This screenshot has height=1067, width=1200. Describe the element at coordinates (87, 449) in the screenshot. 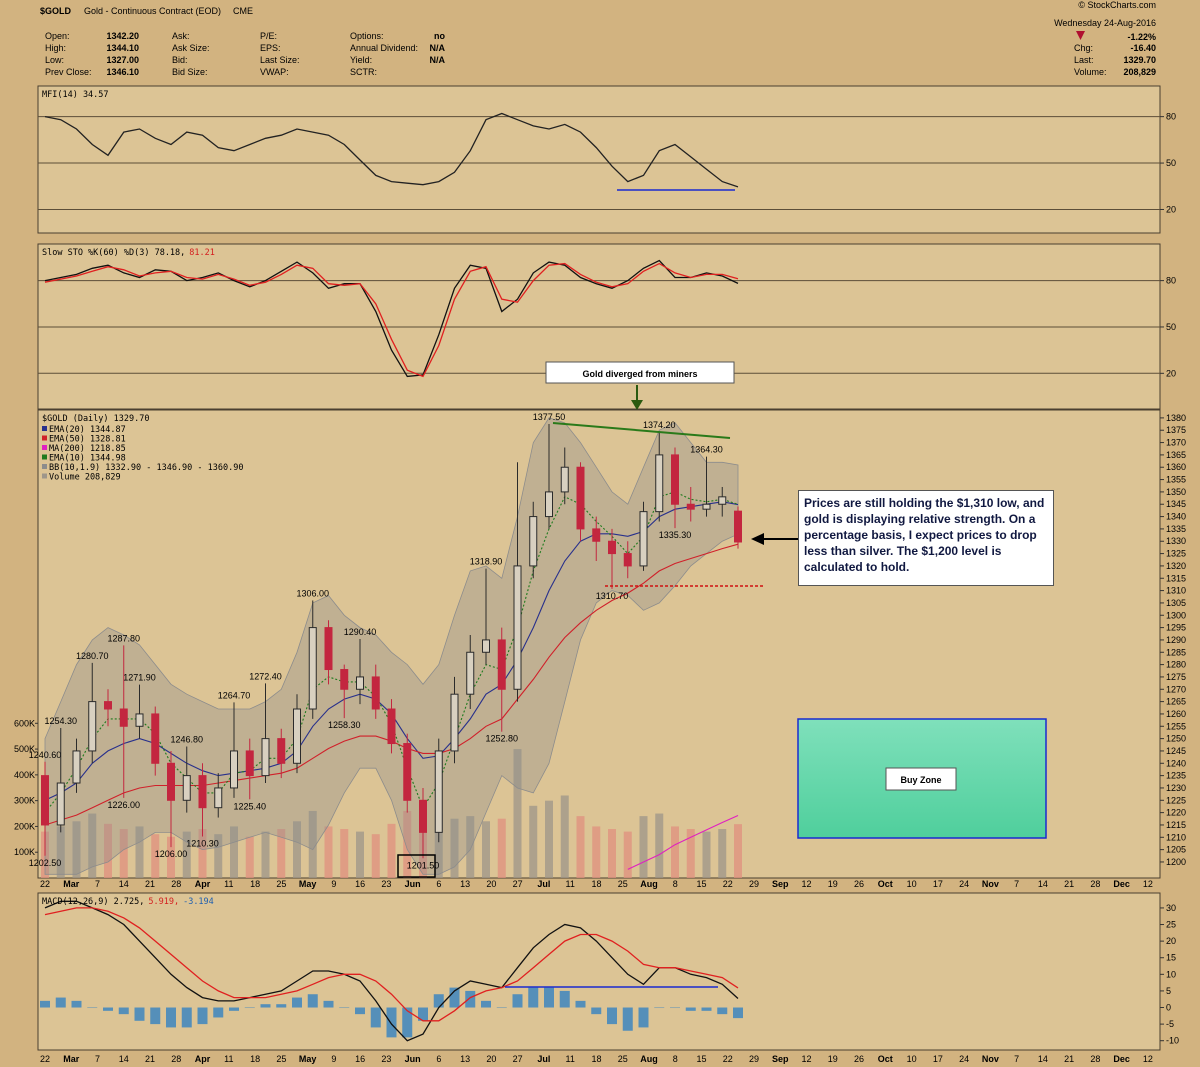

I see `legend-entry: MA(200) 1218.85` at that location.